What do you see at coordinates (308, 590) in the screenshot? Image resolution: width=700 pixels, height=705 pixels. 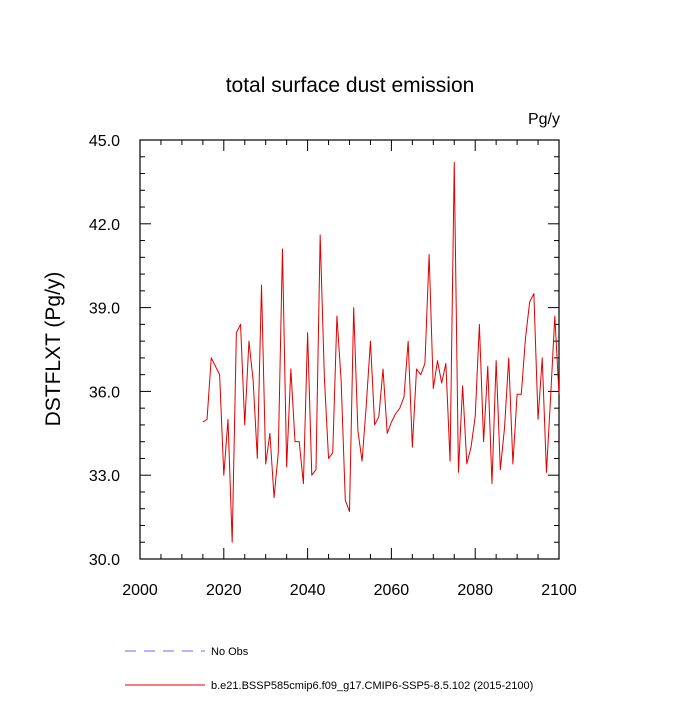 I see `x-tick-label: 2040` at bounding box center [308, 590].